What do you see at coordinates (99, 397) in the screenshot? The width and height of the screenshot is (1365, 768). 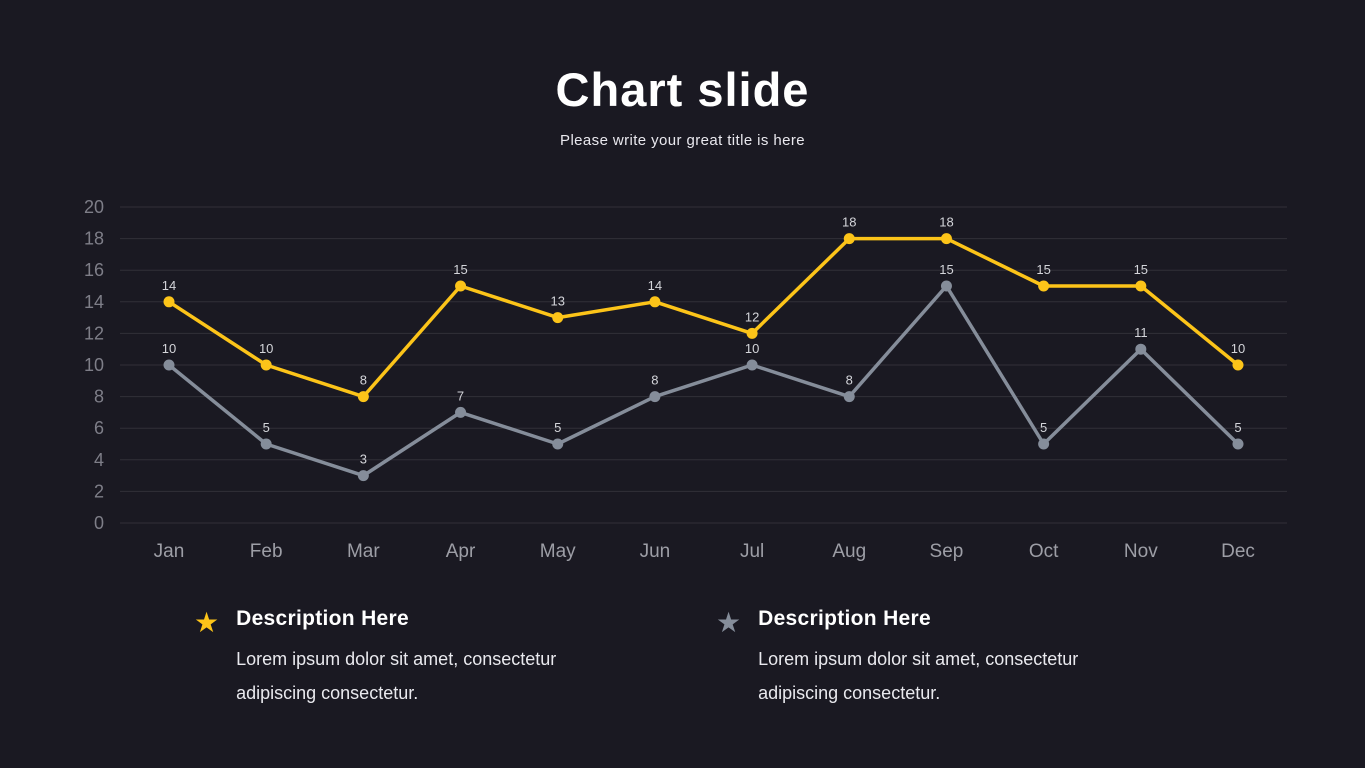 I see `y-axis-tick-label: 8` at bounding box center [99, 397].